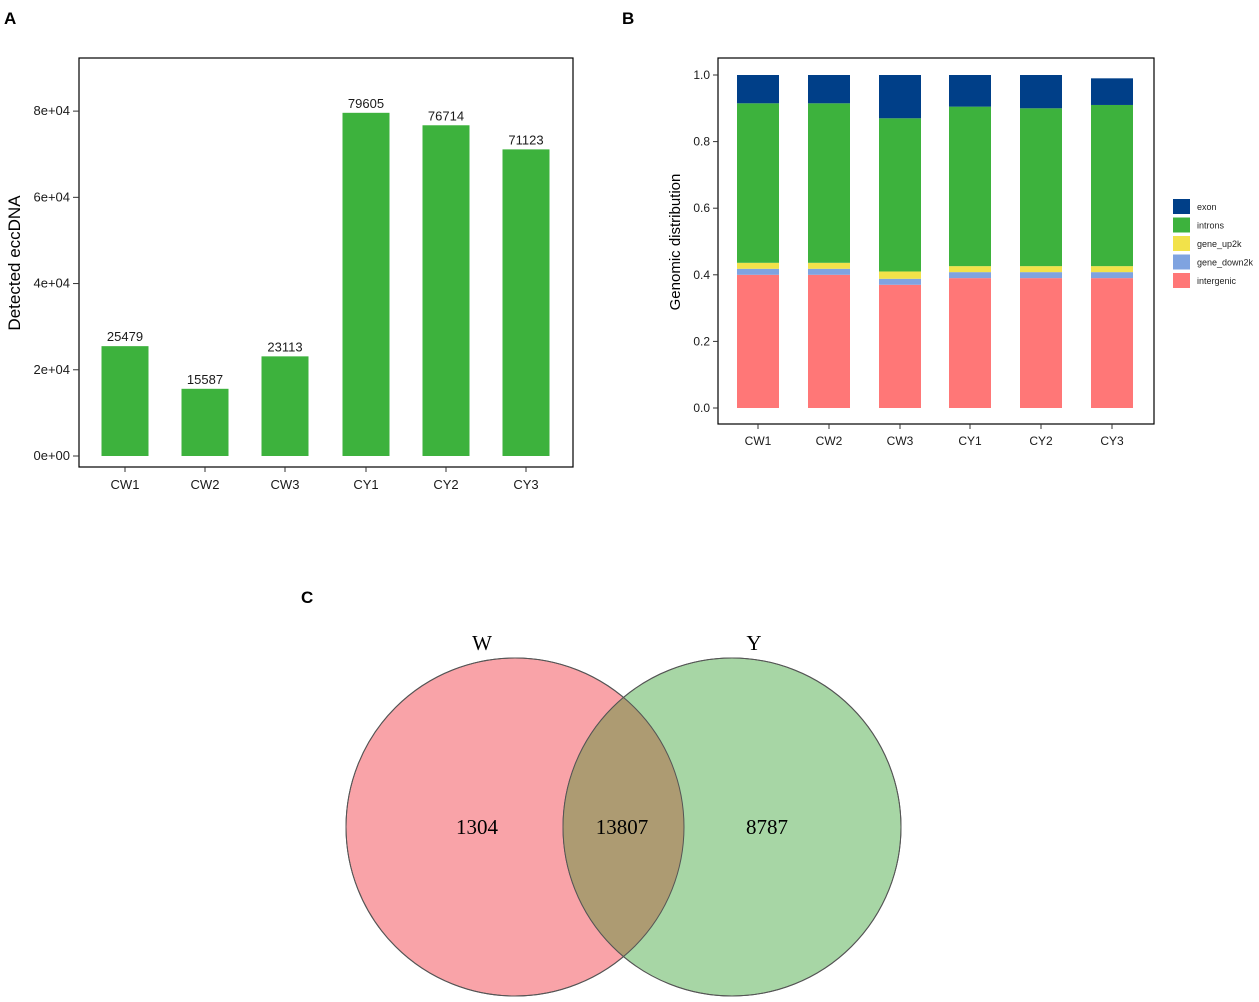 Image resolution: width=1259 pixels, height=1002 pixels. What do you see at coordinates (51, 196) in the screenshot?
I see `chart-a-ytick-label: 6e+04` at bounding box center [51, 196].